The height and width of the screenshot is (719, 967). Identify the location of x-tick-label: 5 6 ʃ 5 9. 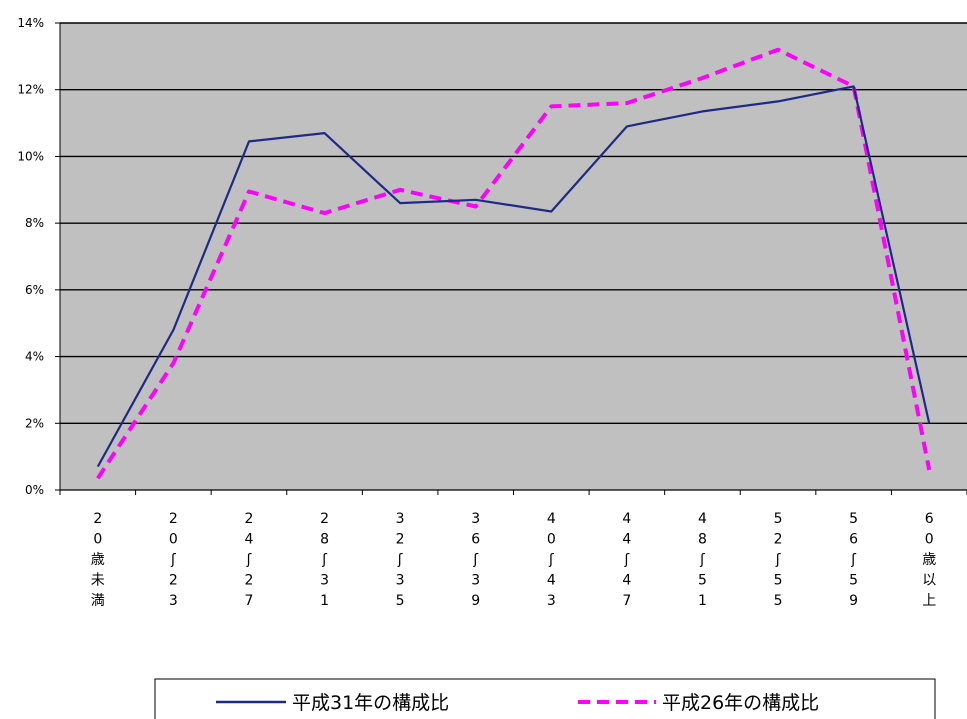
(853, 560).